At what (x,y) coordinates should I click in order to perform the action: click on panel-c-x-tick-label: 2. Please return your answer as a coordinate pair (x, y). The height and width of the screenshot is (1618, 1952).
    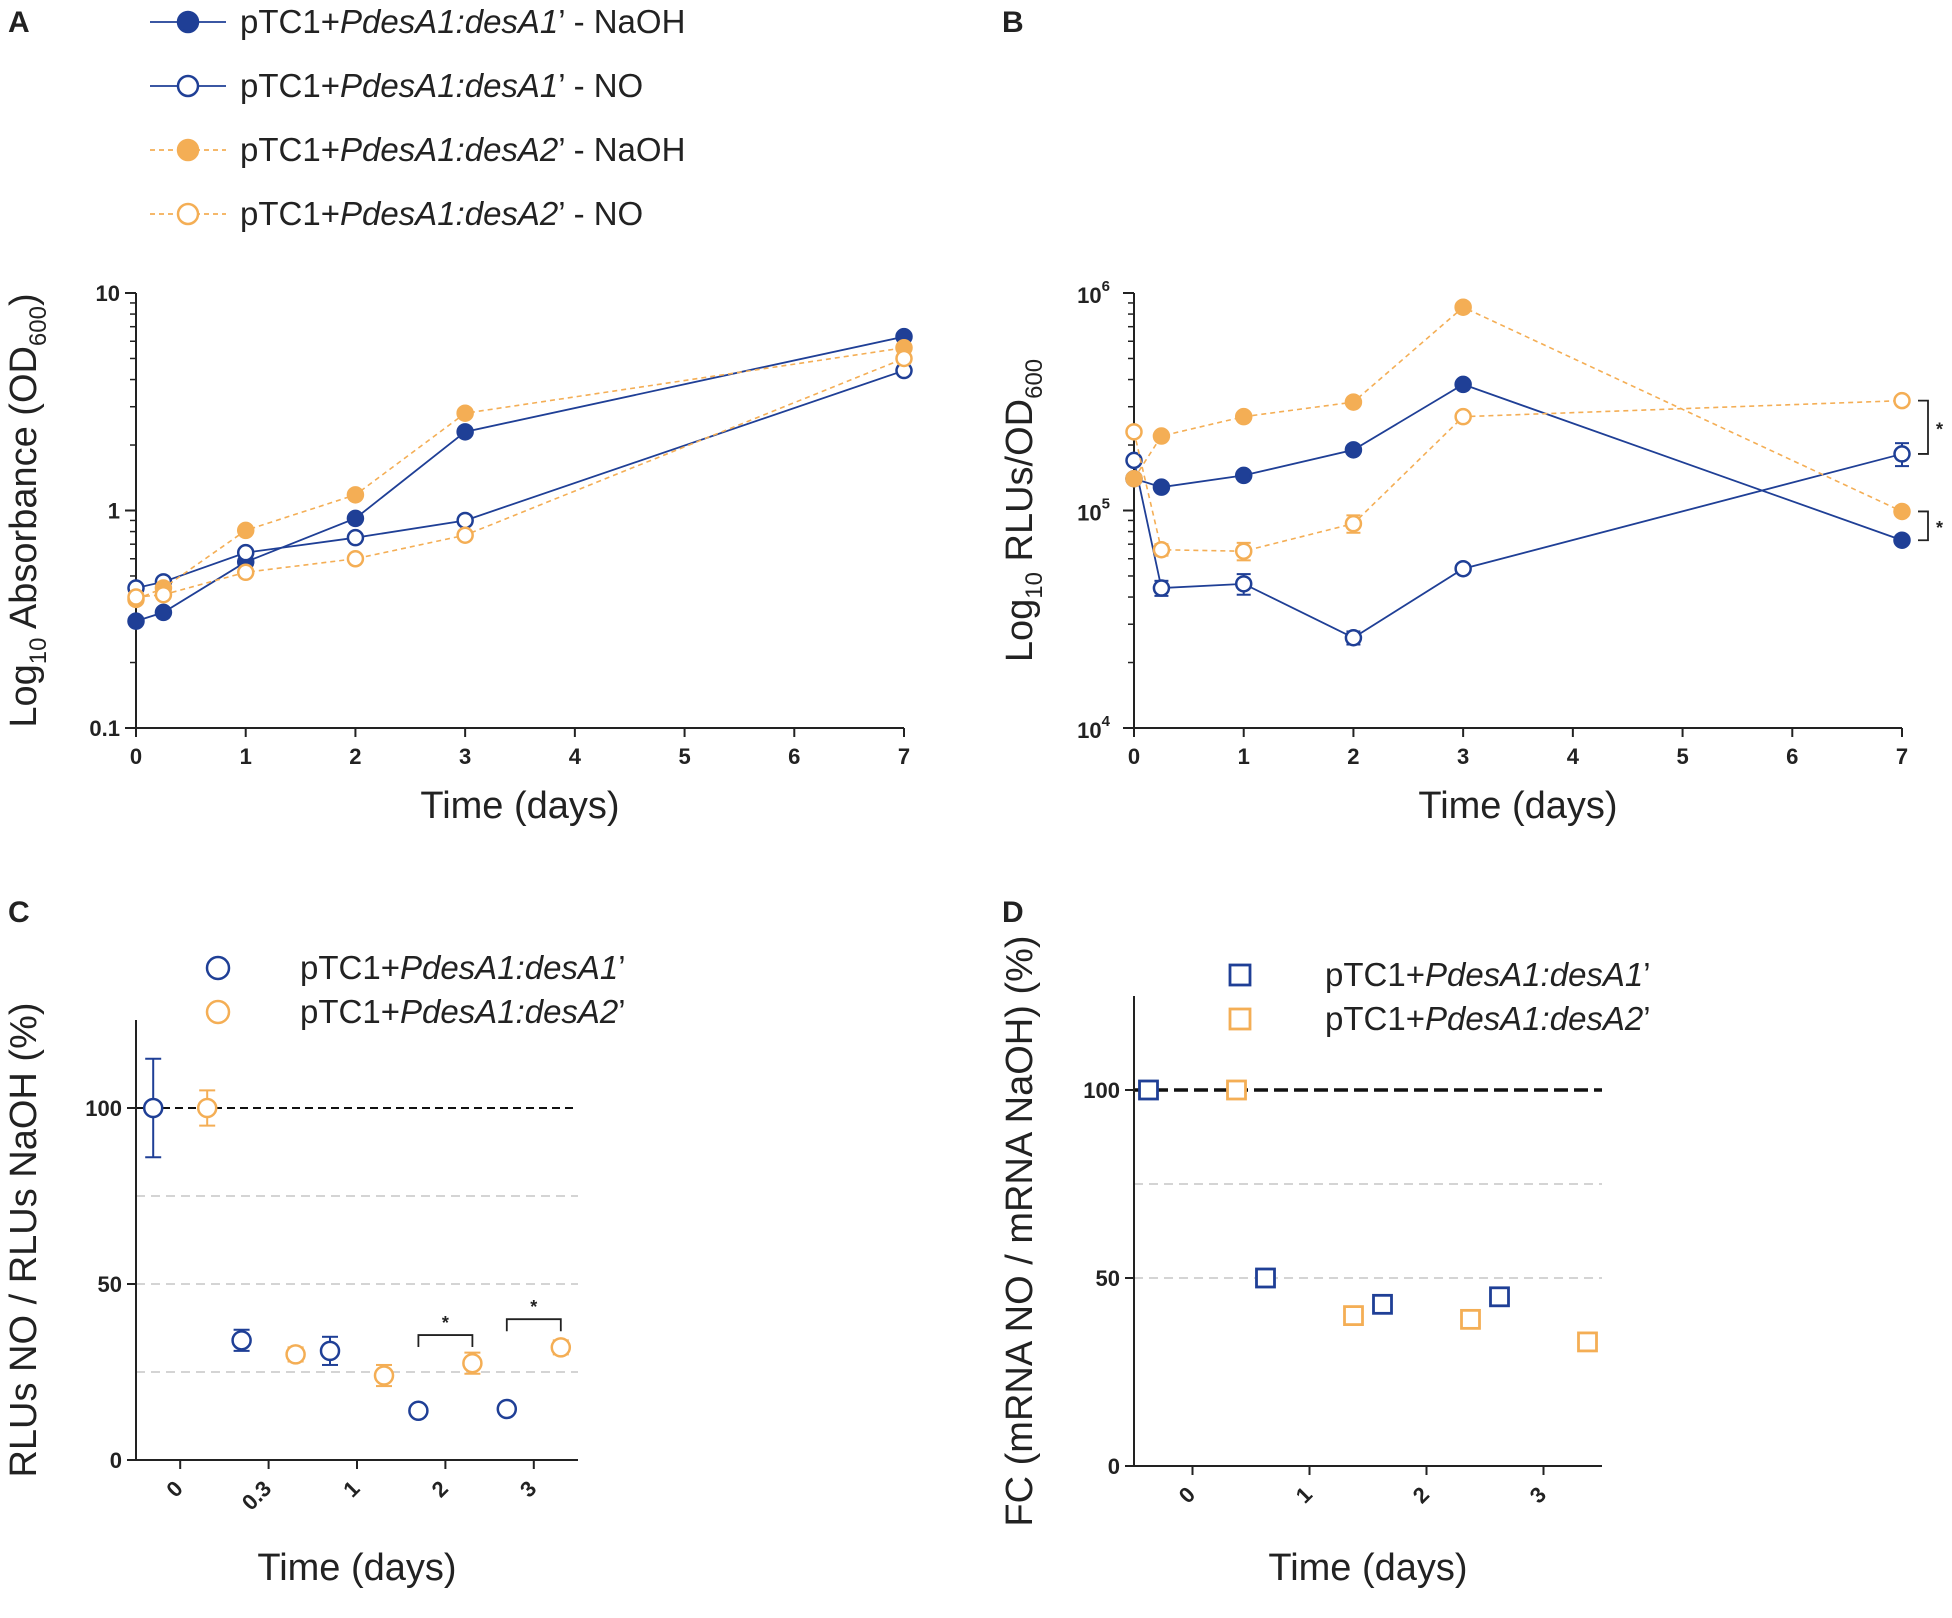
    Looking at the image, I should click on (440, 1489).